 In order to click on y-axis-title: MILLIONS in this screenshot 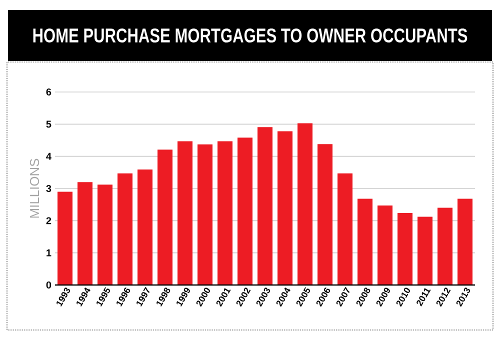, I will do `click(35, 188)`.